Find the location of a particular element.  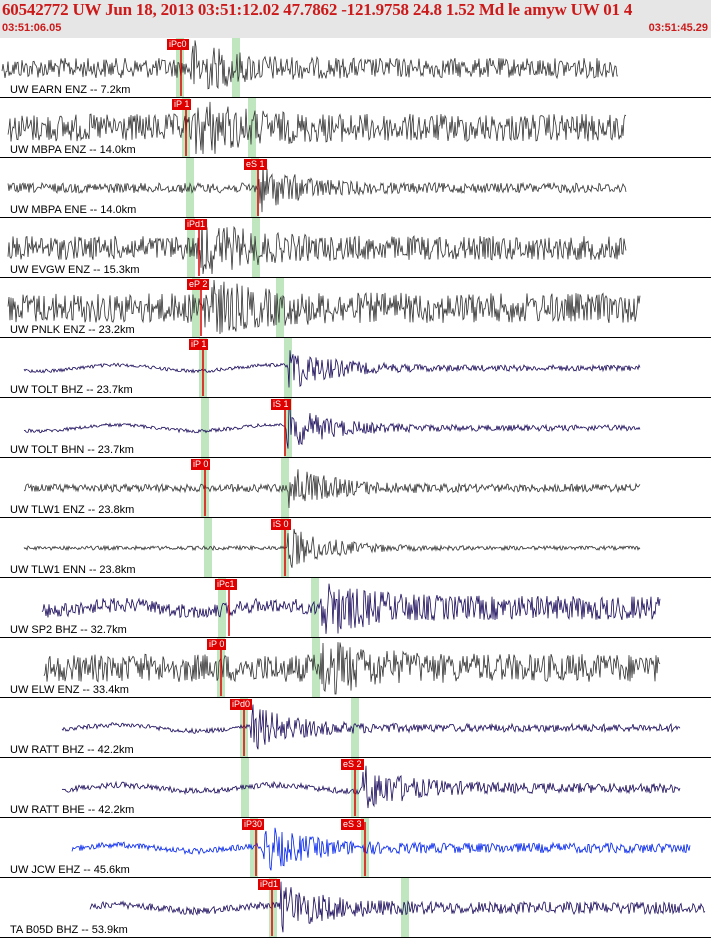

pick-label: iPc0 is located at coordinates (178, 44).